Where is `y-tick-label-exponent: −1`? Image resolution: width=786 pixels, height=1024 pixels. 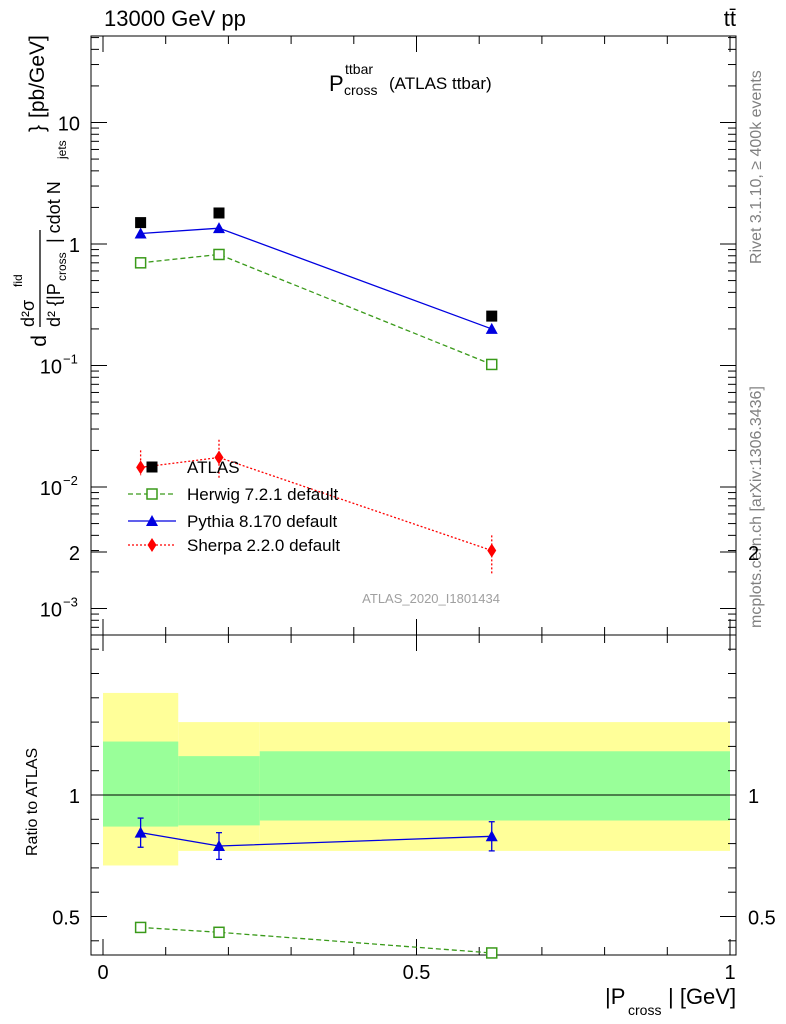 y-tick-label-exponent: −1 is located at coordinates (70, 359).